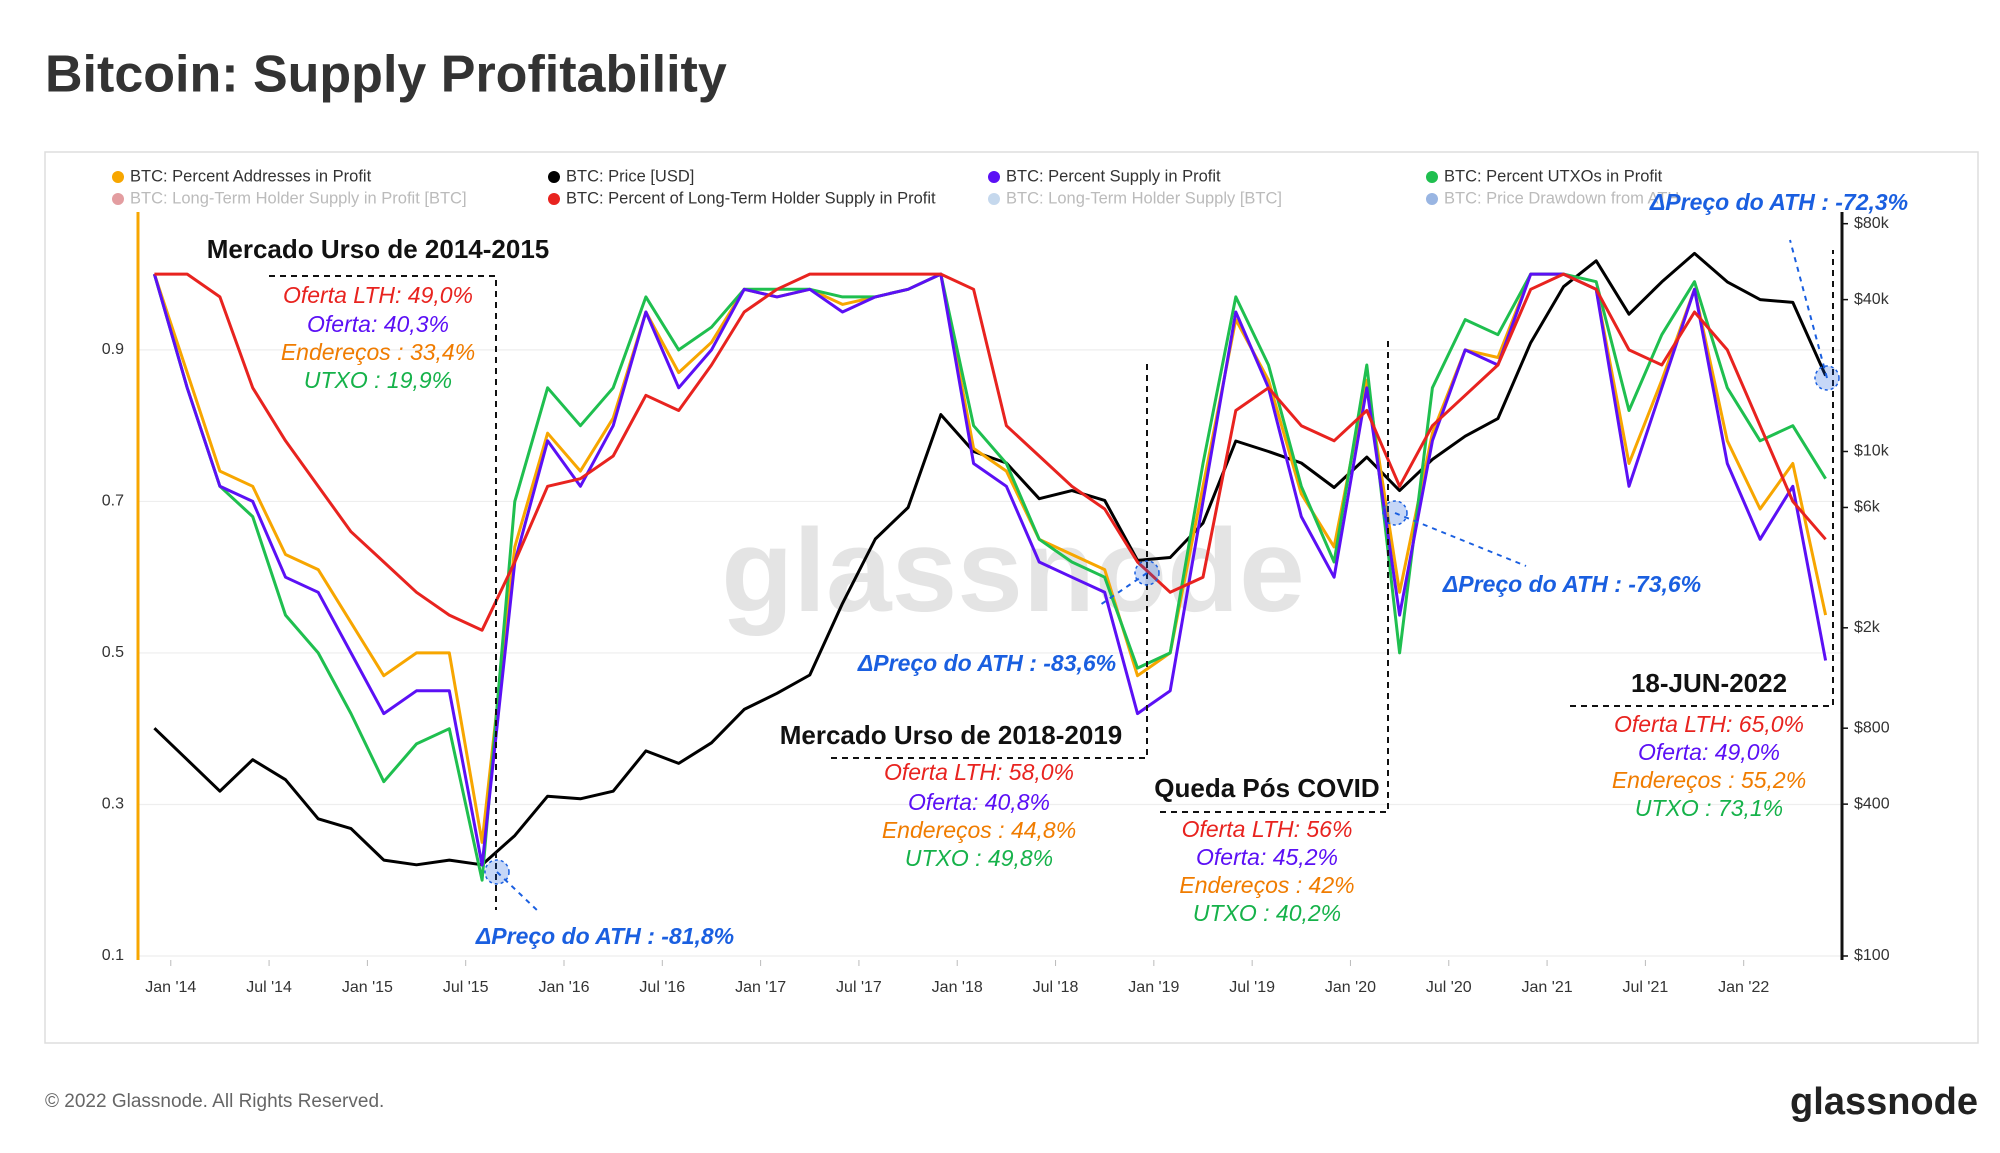 The height and width of the screenshot is (1153, 2000). I want to click on y2-tick-label: $40k, so click(1872, 299).